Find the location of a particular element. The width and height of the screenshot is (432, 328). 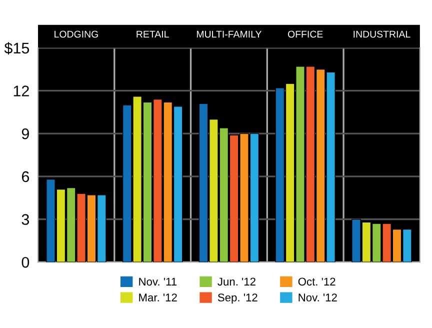

x-tick-label: OFFICE is located at coordinates (305, 34).